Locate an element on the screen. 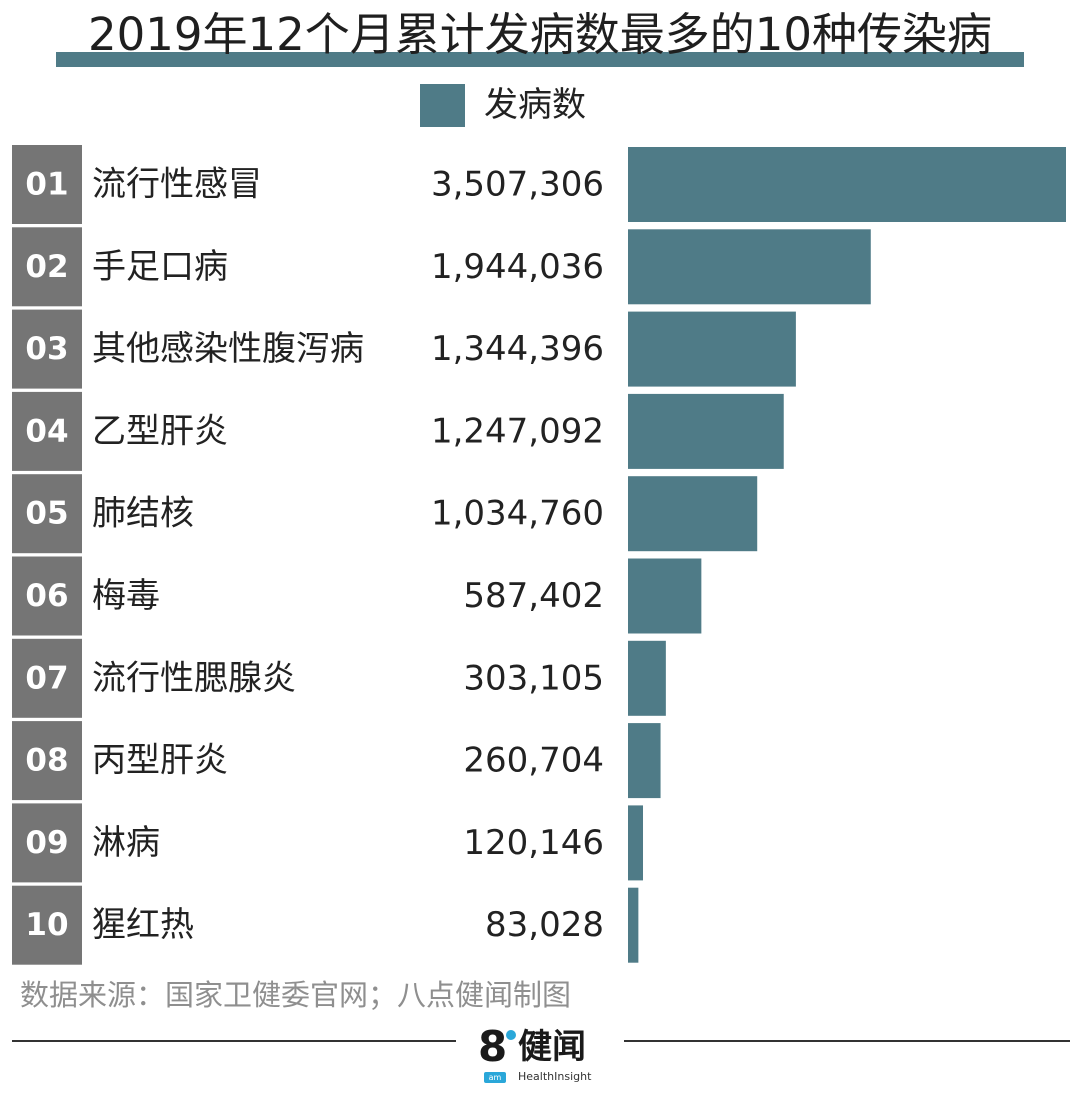 This screenshot has height=1105, width=1080. category-label: 手足口病 is located at coordinates (160, 267).